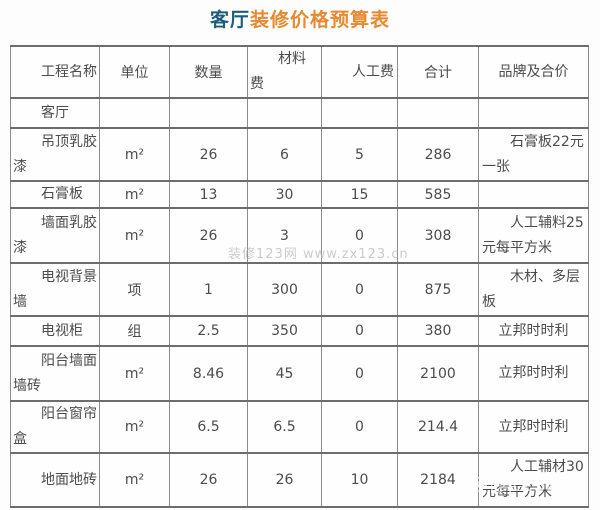 This screenshot has height=510, width=600. Describe the element at coordinates (284, 71) in the screenshot. I see `header-material-cost: 材料费` at that location.